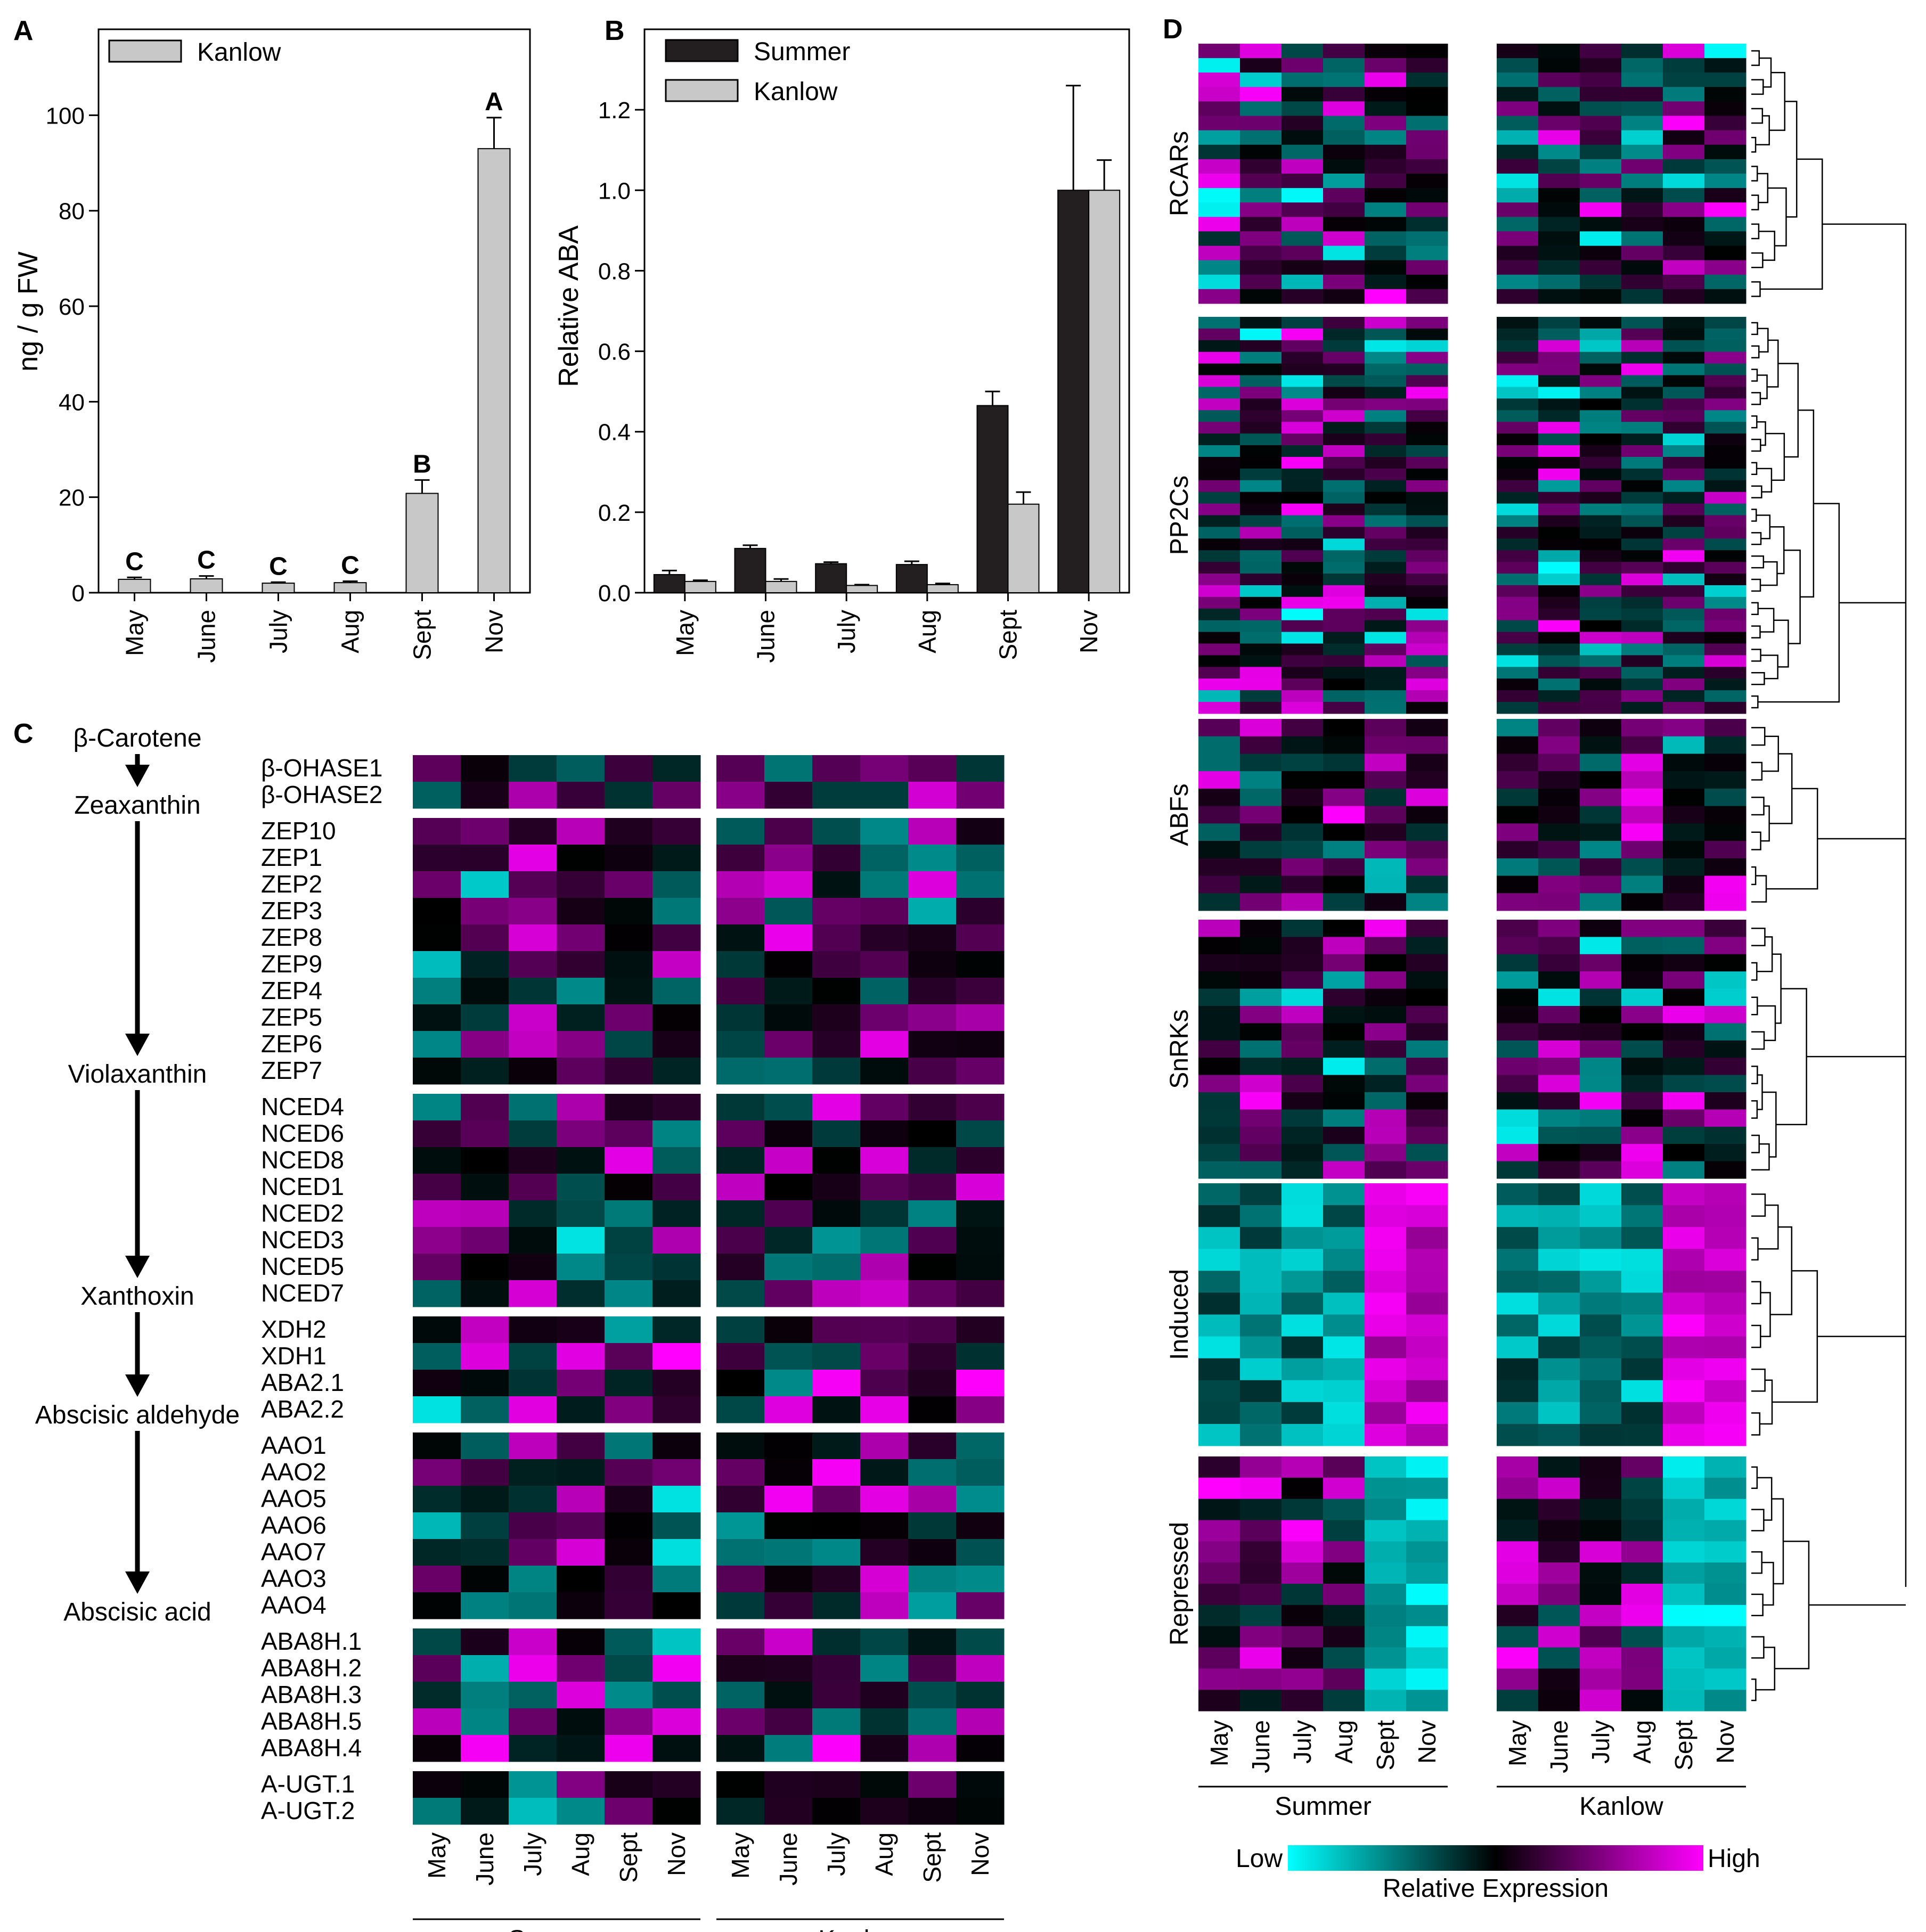 The image size is (1926, 1932). Describe the element at coordinates (1179, 1314) in the screenshot. I see `gene-family-label: Induced` at that location.